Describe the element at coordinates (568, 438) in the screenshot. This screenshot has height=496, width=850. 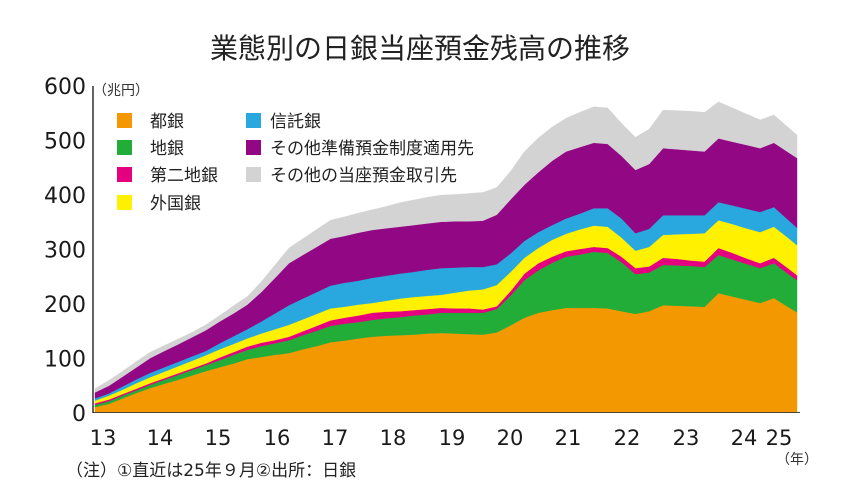
I see `x-tick-label: 21` at that location.